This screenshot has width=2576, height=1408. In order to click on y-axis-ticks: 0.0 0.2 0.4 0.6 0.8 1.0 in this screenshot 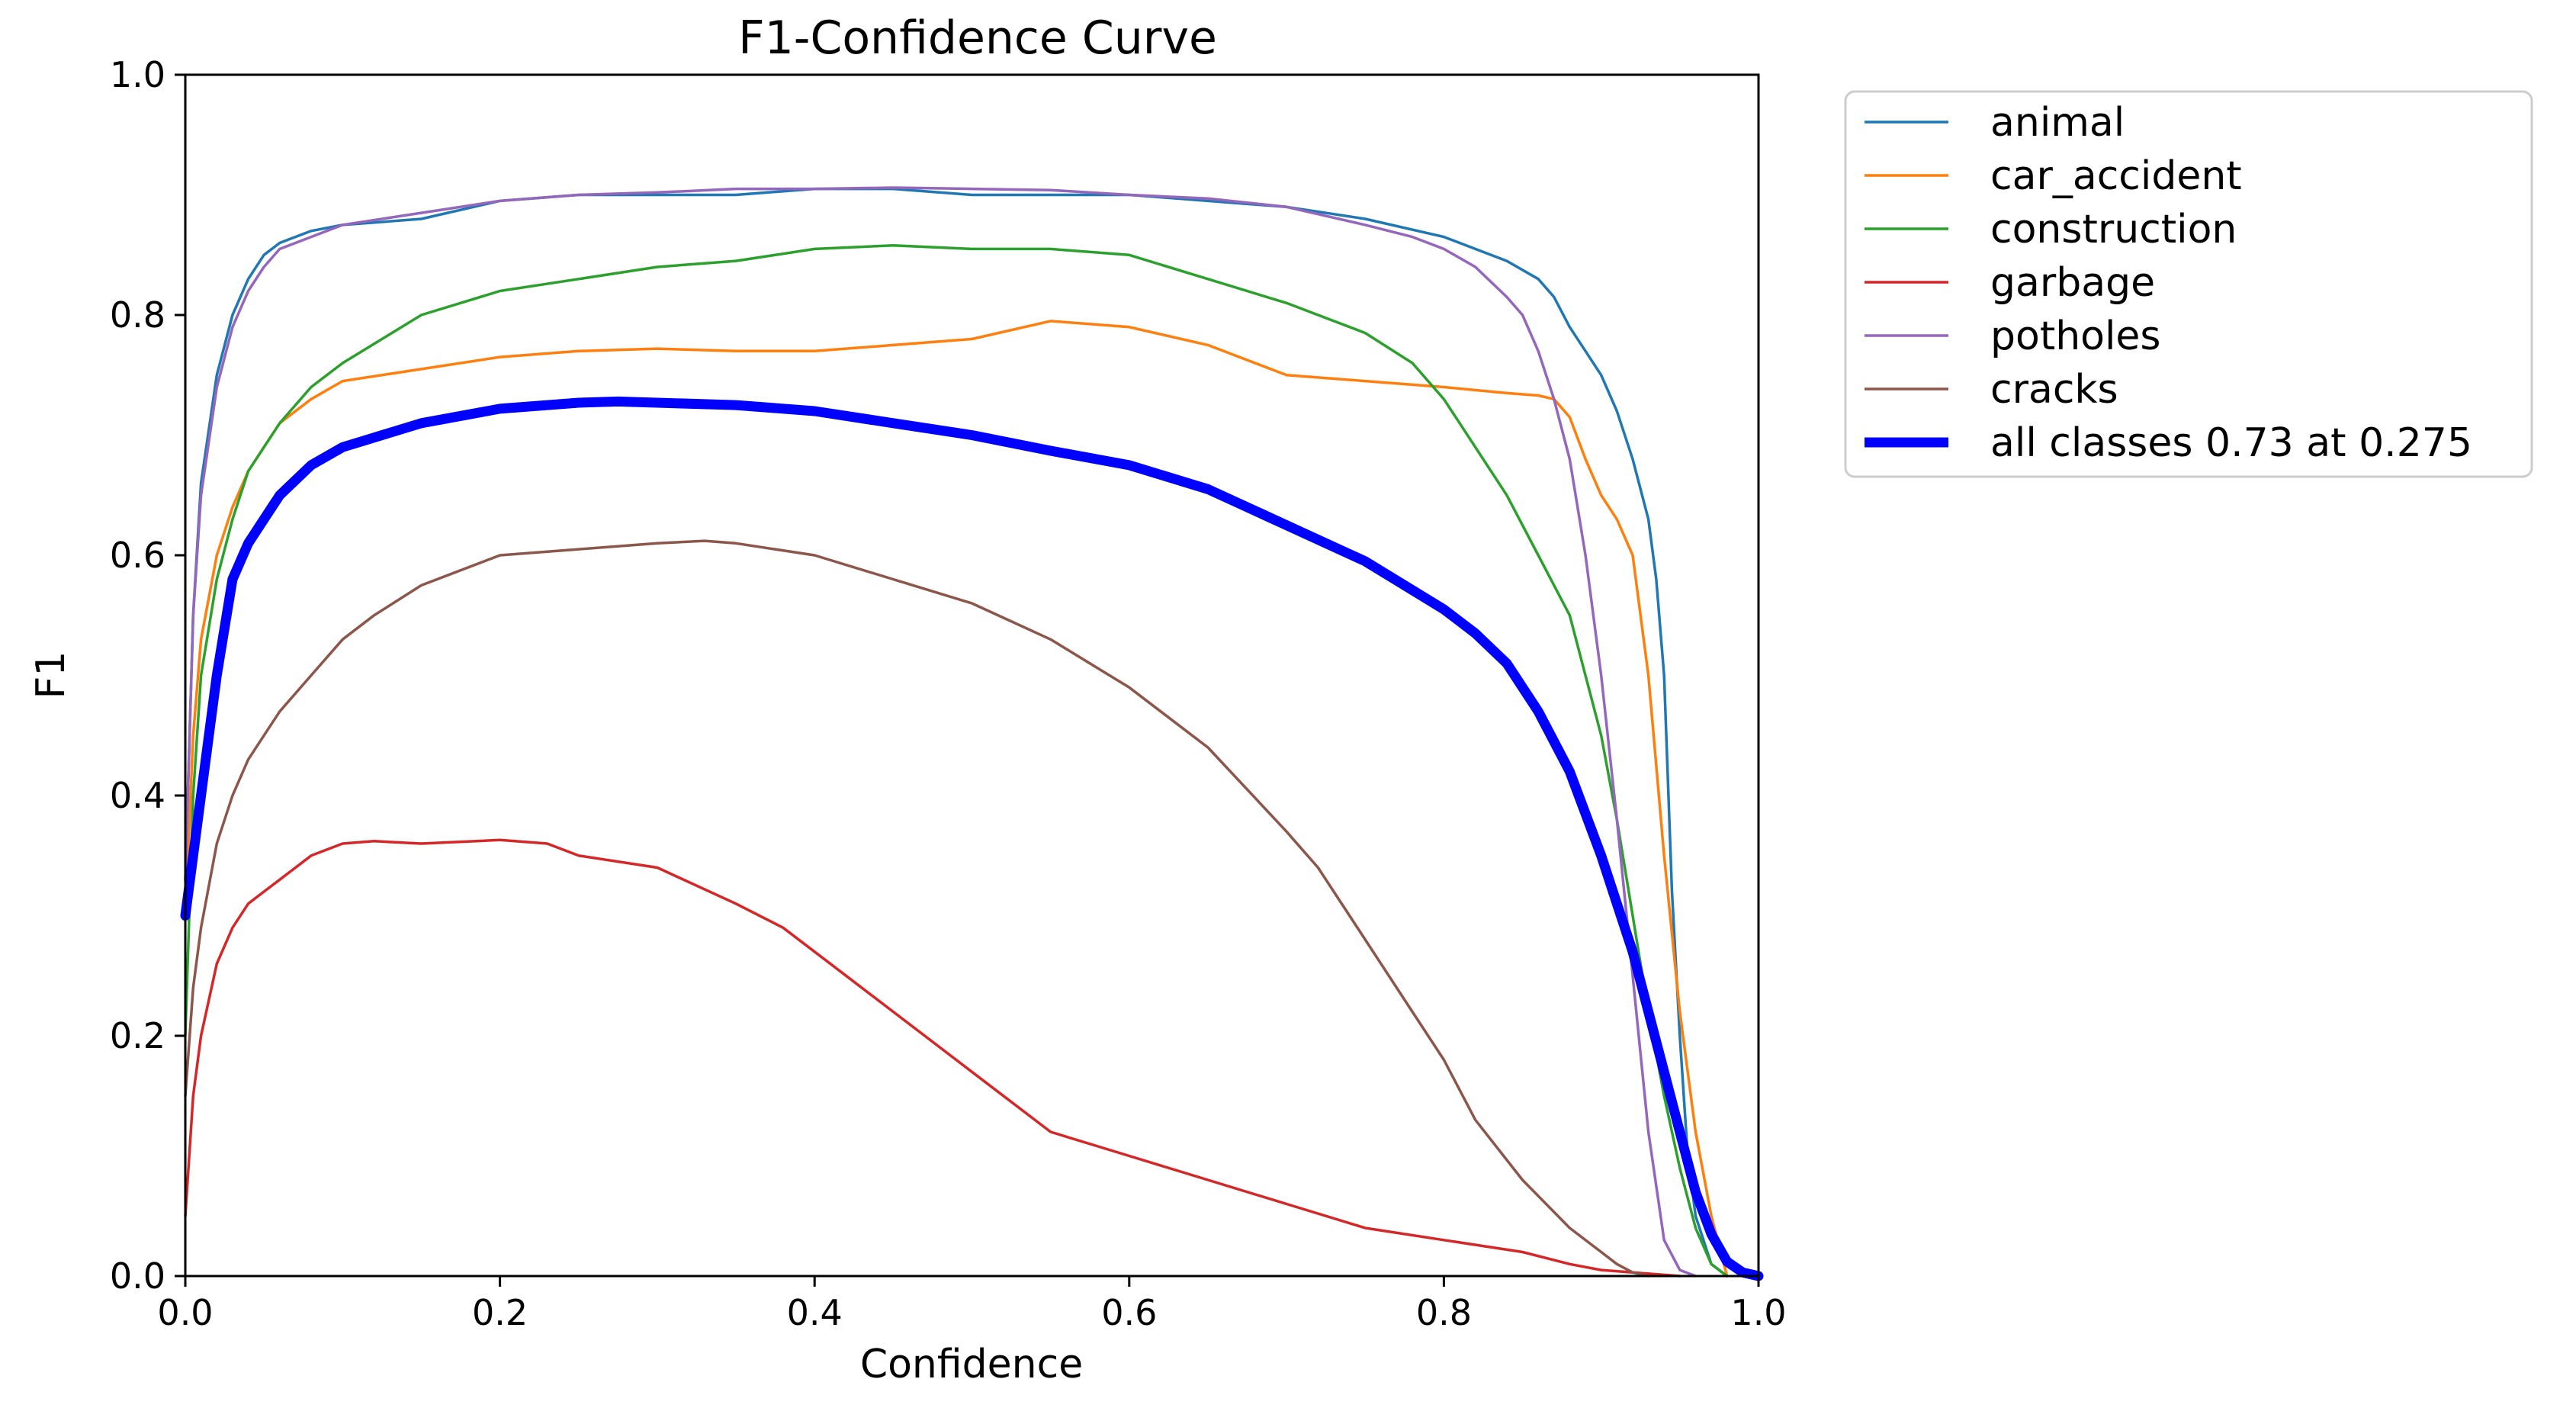, I will do `click(147, 675)`.